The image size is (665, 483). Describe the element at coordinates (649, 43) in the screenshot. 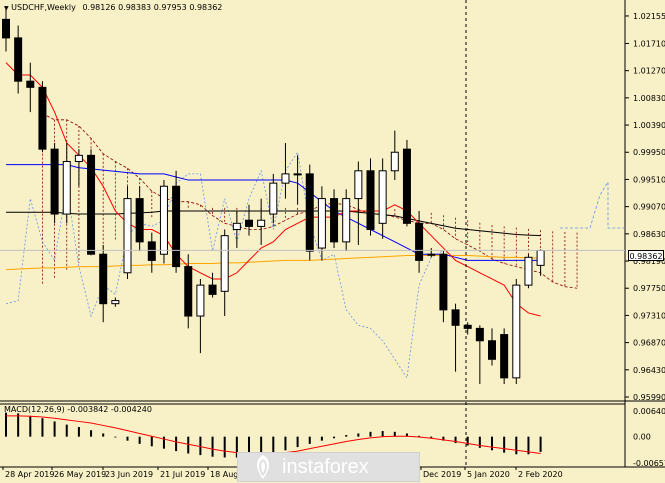

I see `price-label: 1.01710` at that location.